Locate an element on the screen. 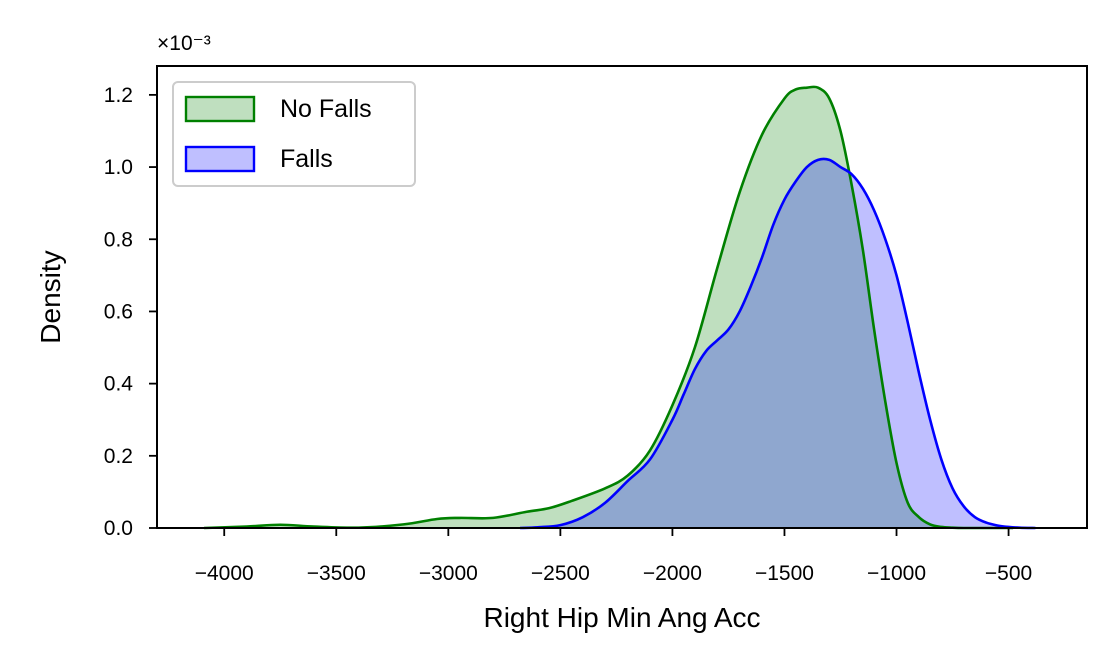  x-axis-label: Right Hip Min Ang Acc is located at coordinates (621, 617).